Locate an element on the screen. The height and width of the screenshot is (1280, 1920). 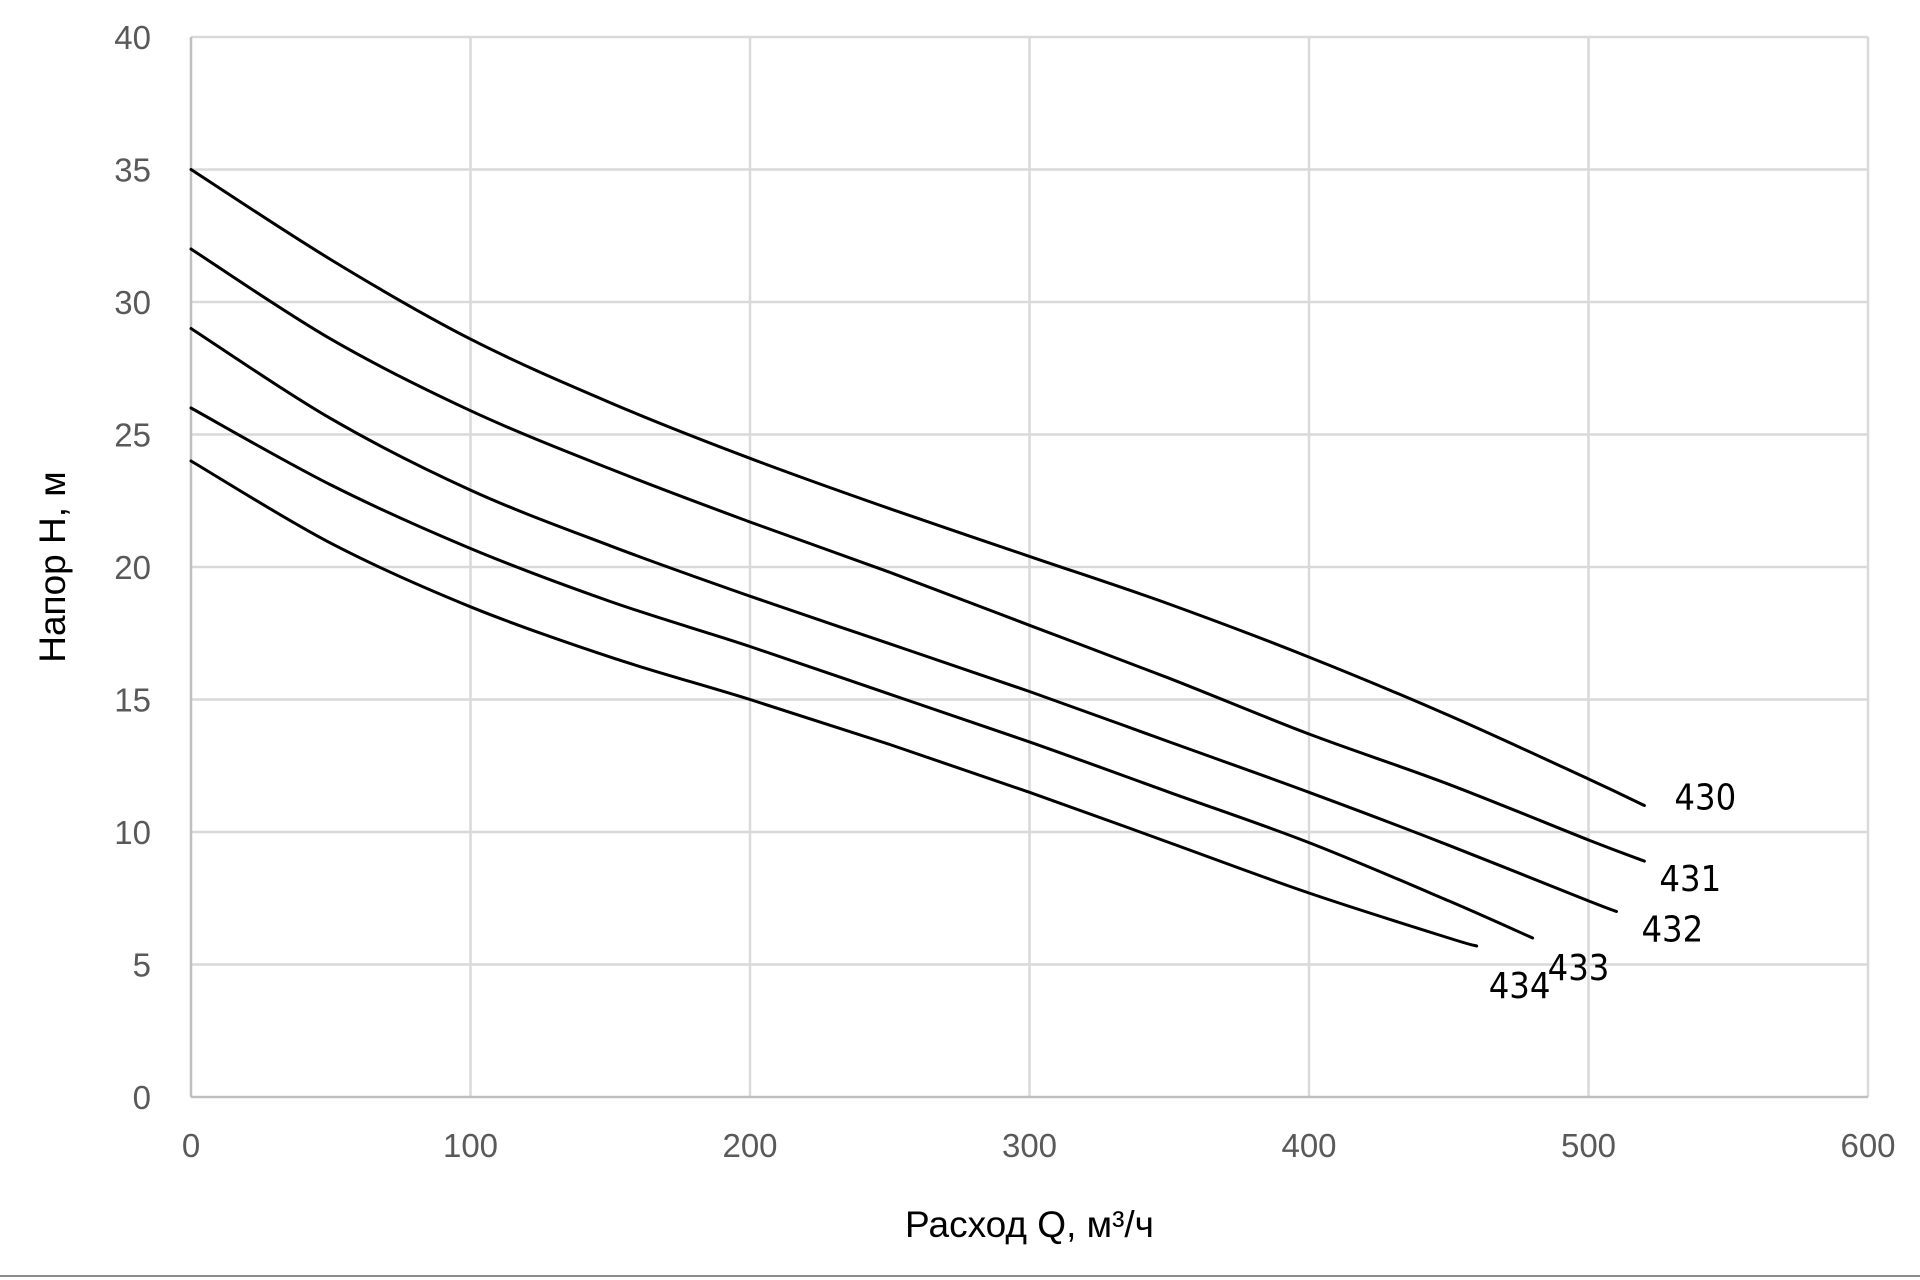
x-tick-labels: 0 100 200 300 400 500 600 is located at coordinates (1039, 1145).